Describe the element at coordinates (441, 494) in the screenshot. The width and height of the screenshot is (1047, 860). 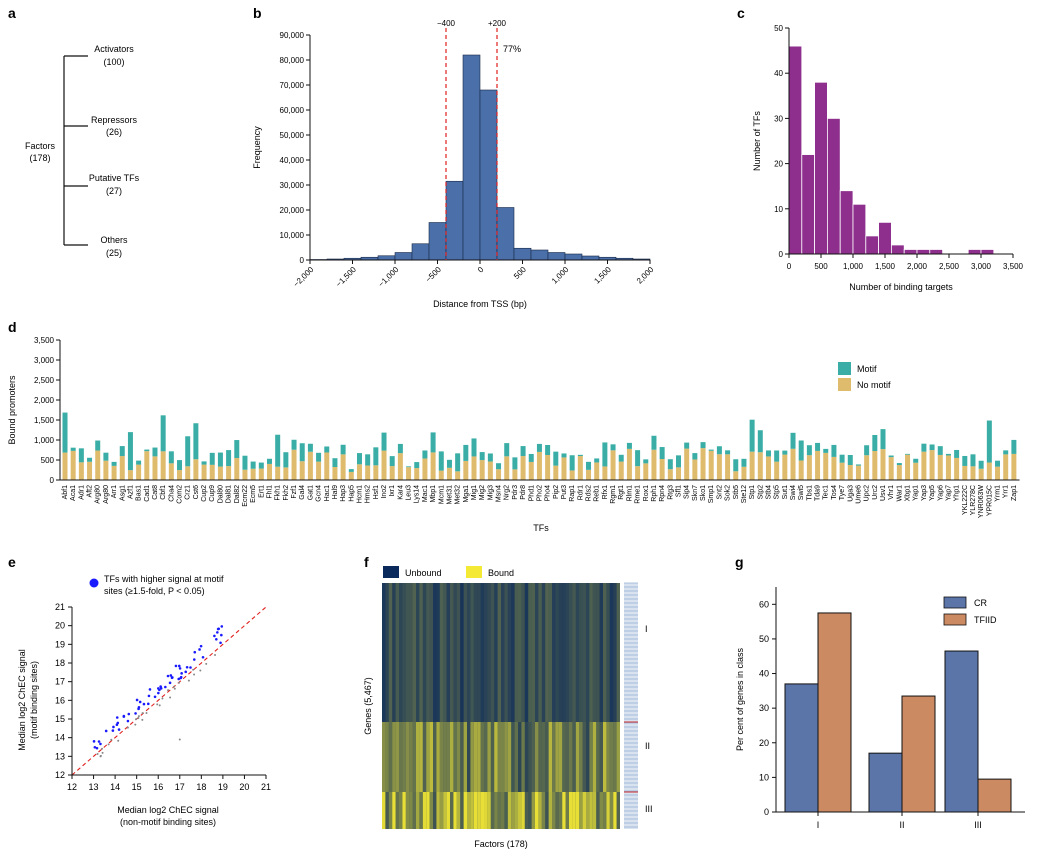
I see `d-tf-label: Mcm1` at that location.